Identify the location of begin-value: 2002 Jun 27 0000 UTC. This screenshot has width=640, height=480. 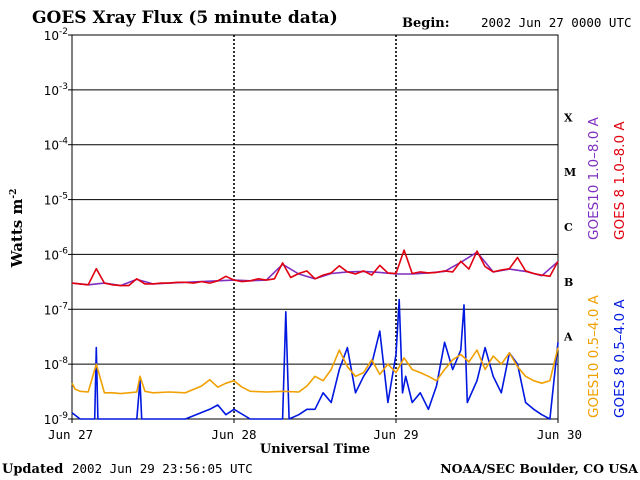
(556, 22).